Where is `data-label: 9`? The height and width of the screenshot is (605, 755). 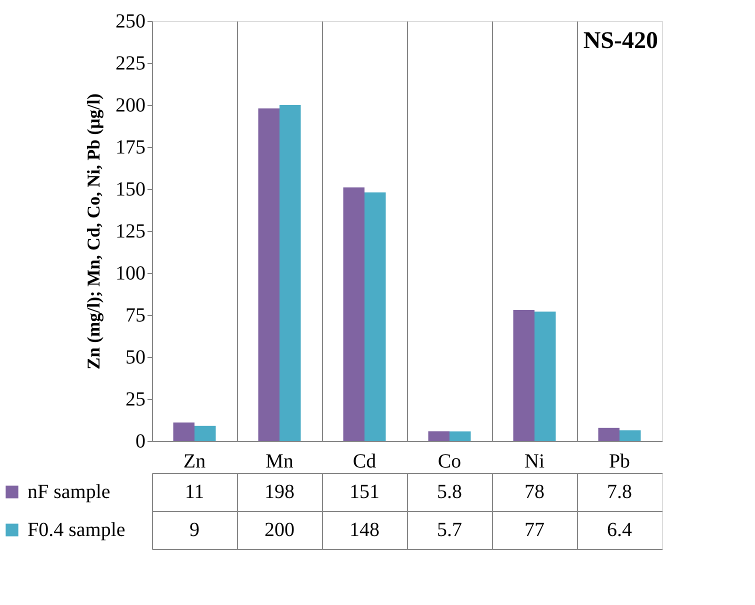
data-label: 9 is located at coordinates (195, 530).